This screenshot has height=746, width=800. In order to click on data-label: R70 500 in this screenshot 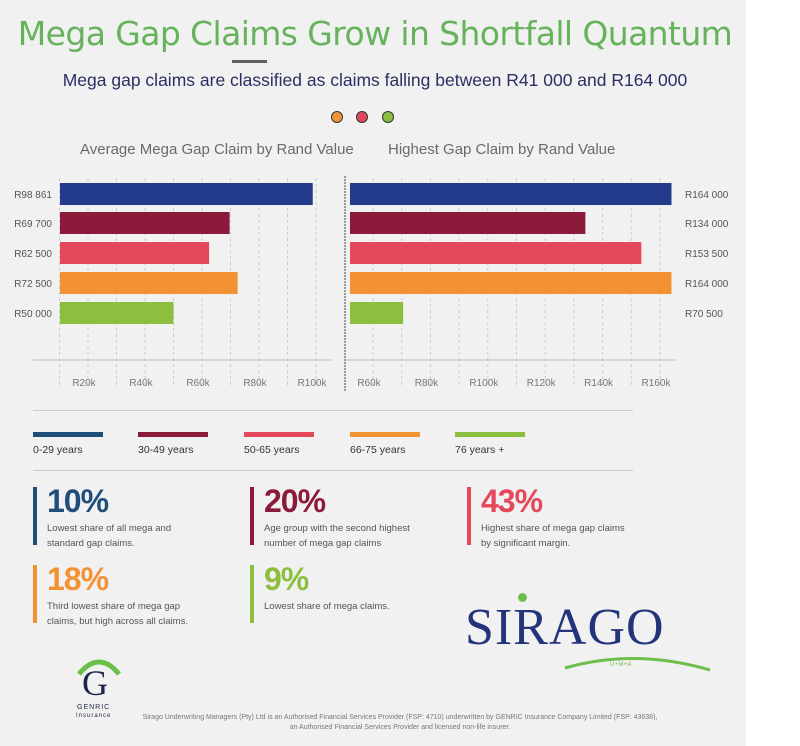, I will do `click(704, 314)`.